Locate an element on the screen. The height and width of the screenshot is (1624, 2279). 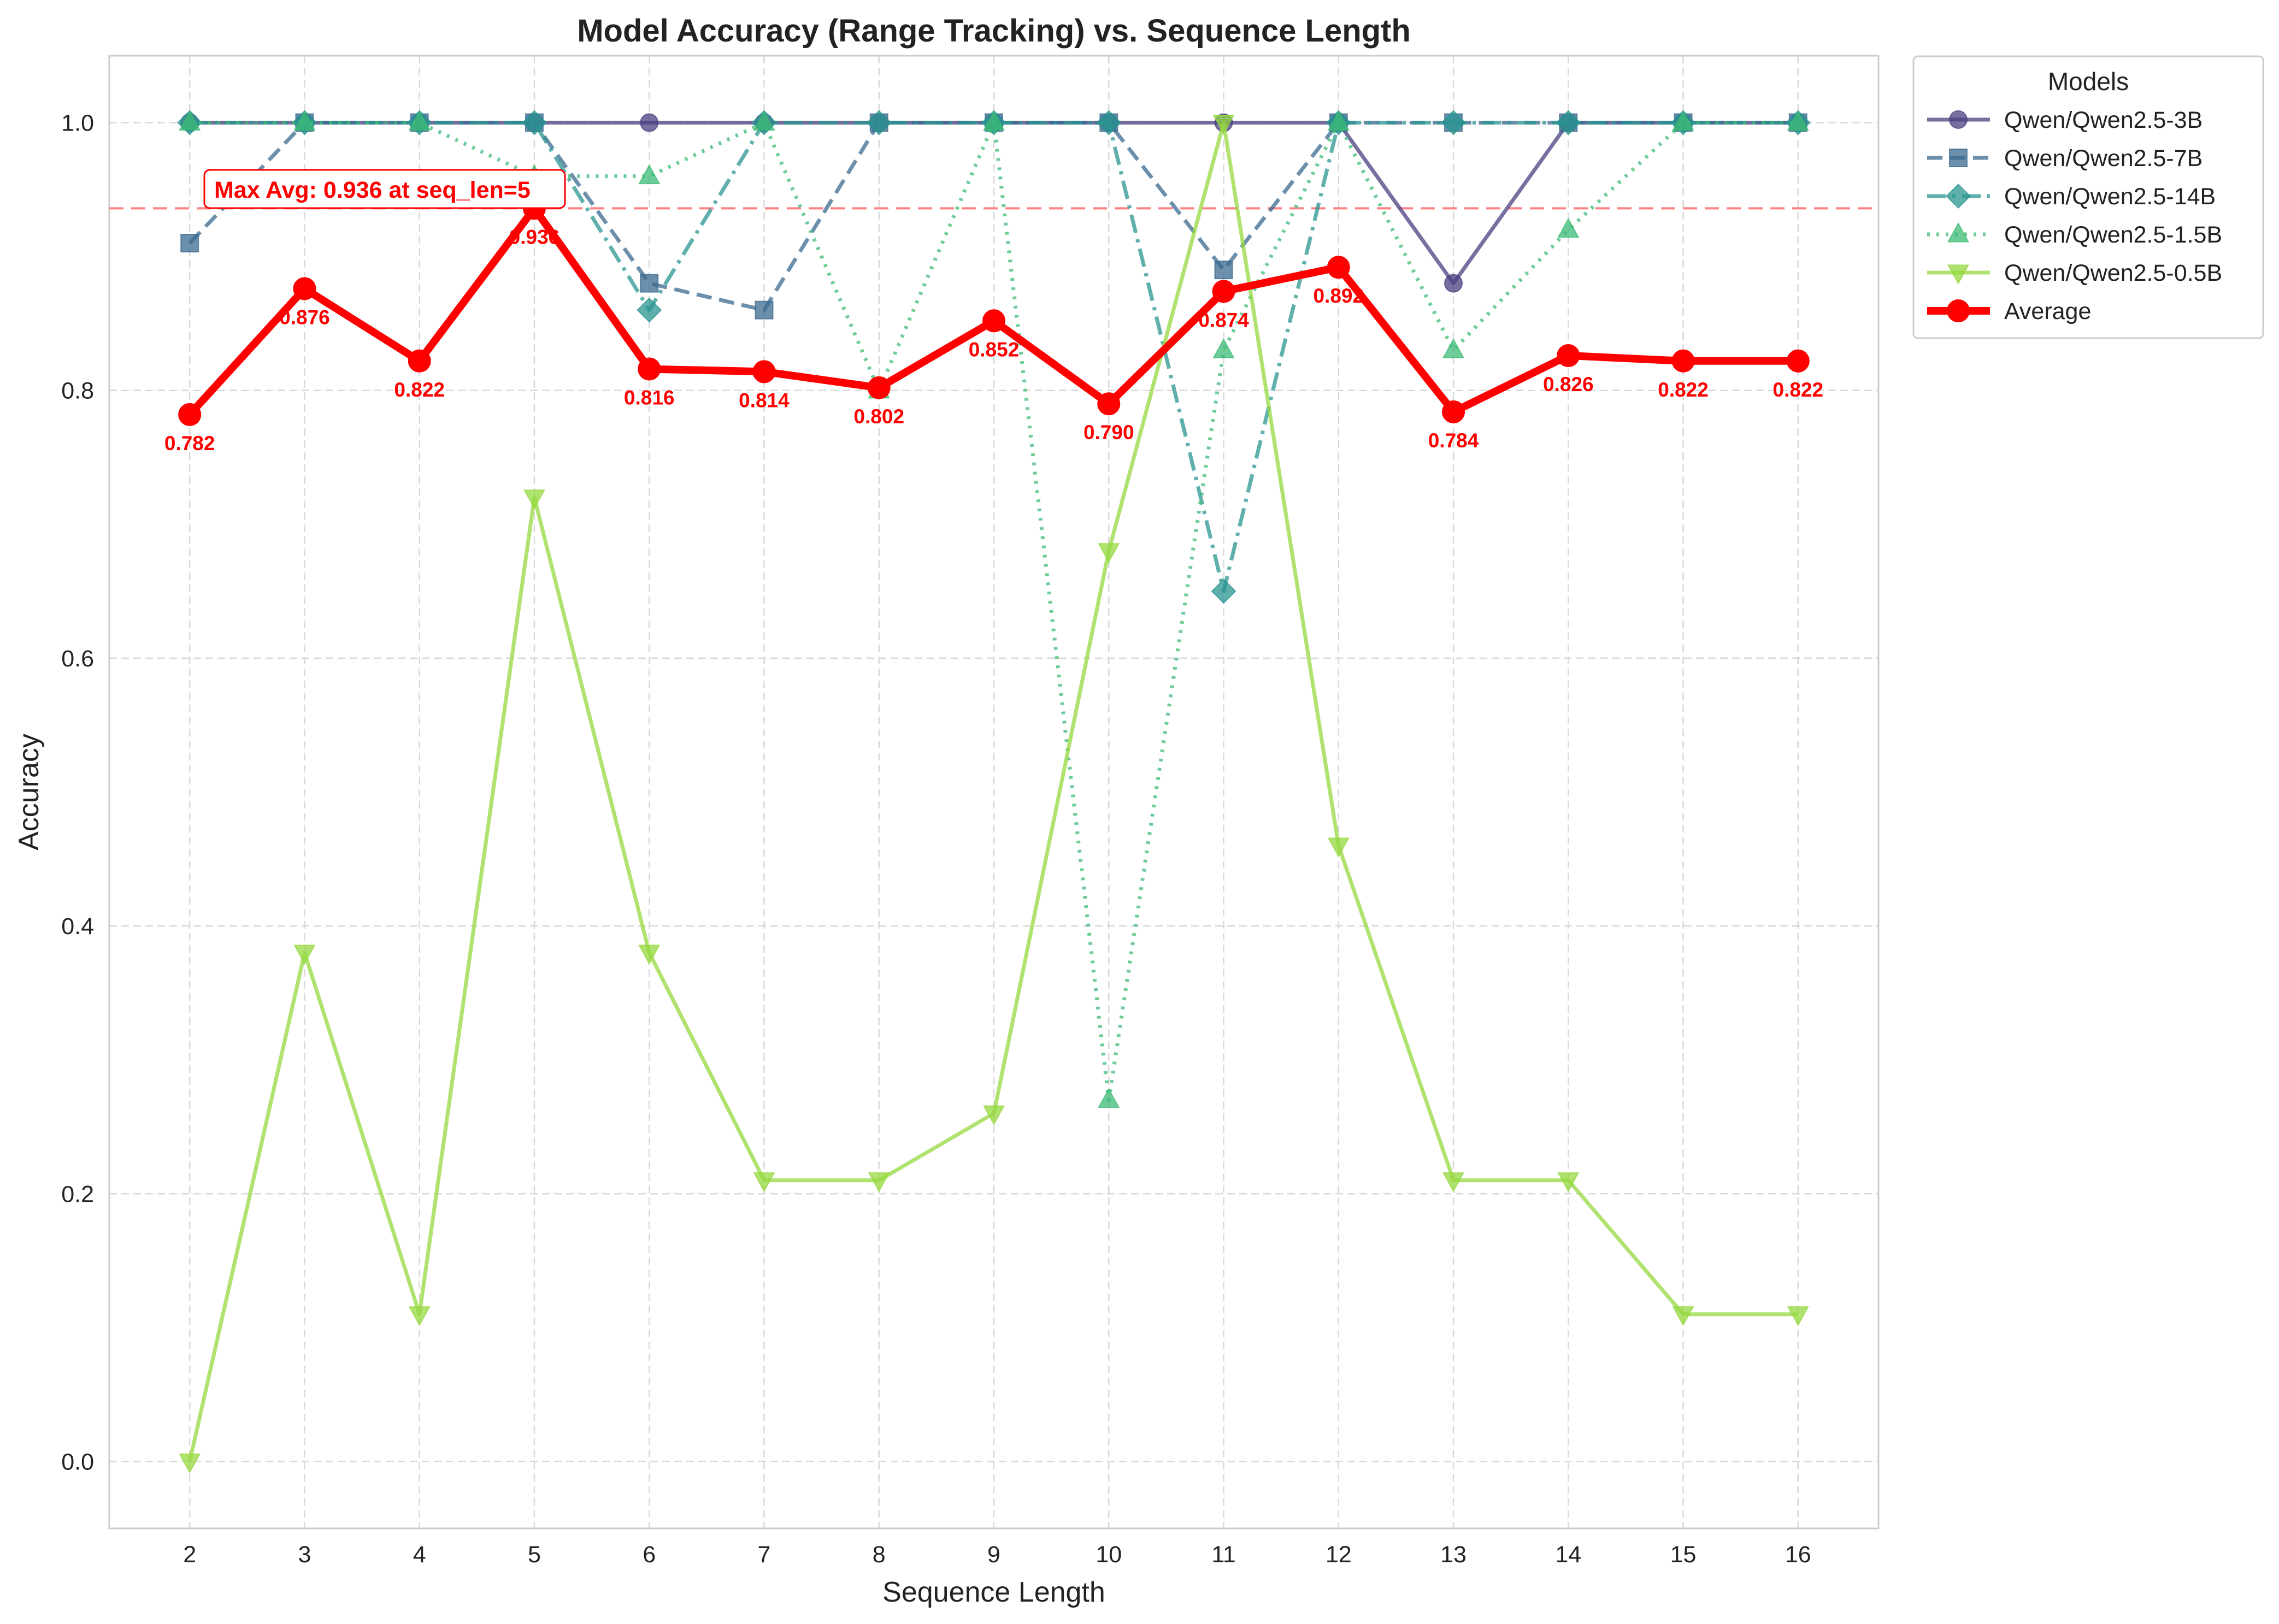
legend-item: Qwen/Qwen2.5-14B is located at coordinates (2071, 196).